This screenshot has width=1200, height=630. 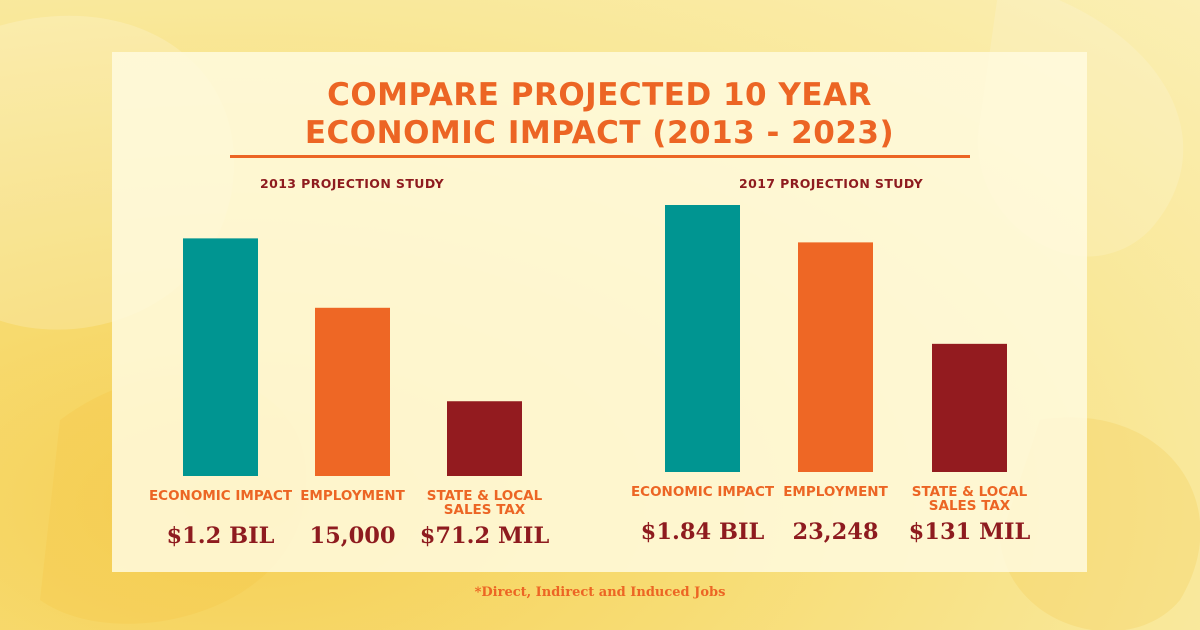 What do you see at coordinates (702, 338) in the screenshot?
I see `bar-2017-economic-impact` at bounding box center [702, 338].